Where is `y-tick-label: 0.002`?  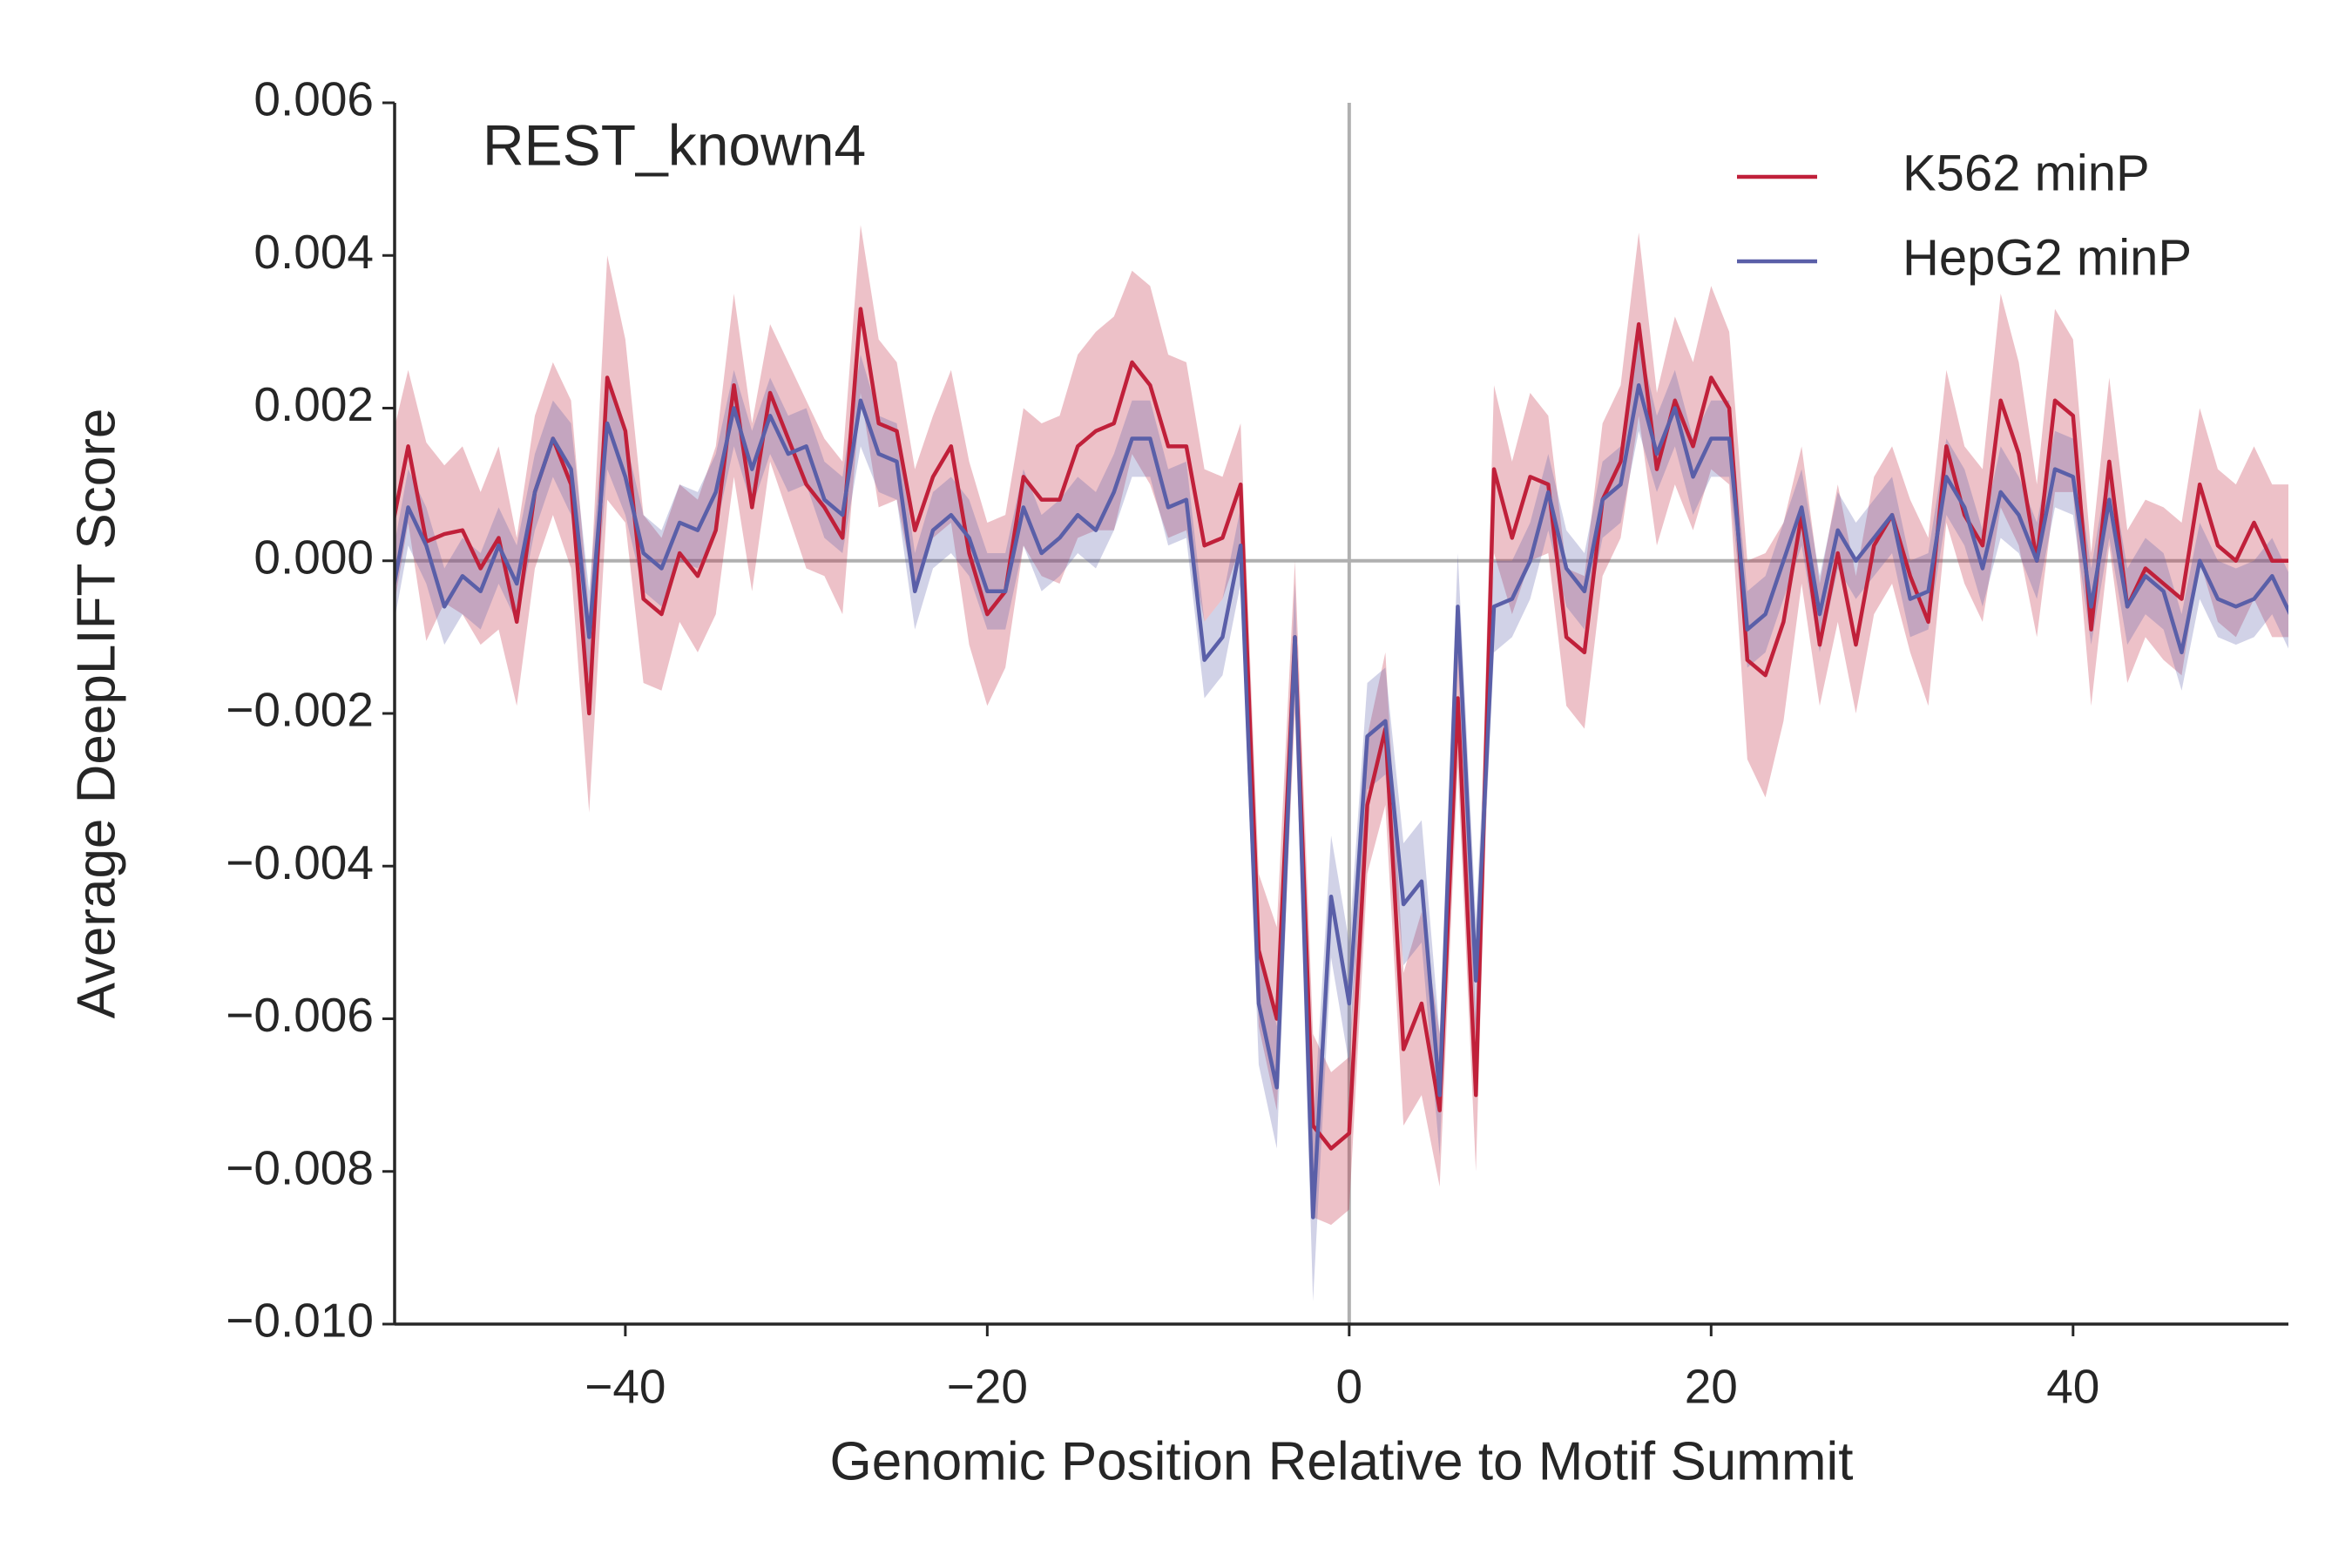
y-tick-label: 0.002 is located at coordinates (314, 404).